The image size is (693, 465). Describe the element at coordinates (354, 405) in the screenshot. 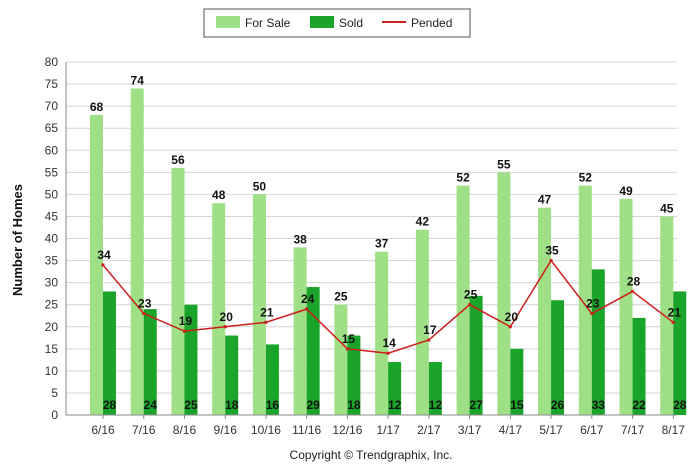

I see `sold-value-label: 18` at that location.